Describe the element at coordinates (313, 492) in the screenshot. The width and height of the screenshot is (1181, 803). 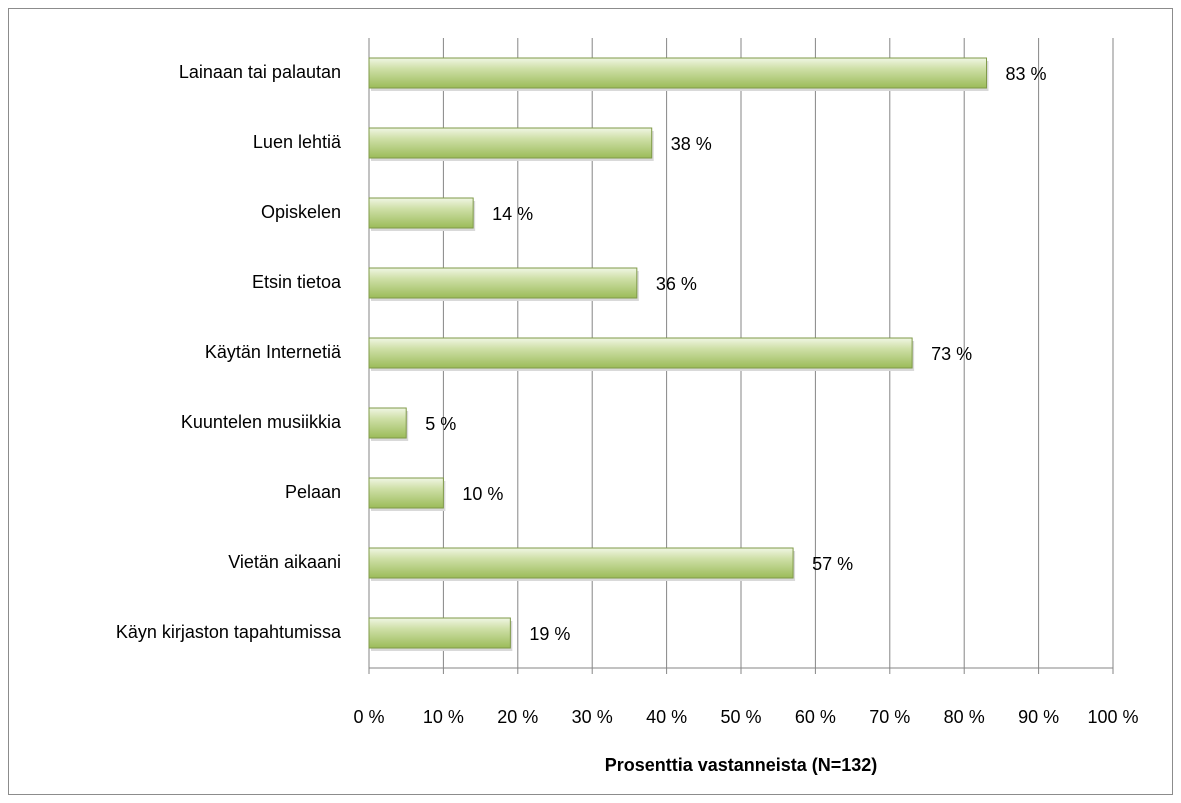
I see `y-tick-label: Pelaan` at that location.